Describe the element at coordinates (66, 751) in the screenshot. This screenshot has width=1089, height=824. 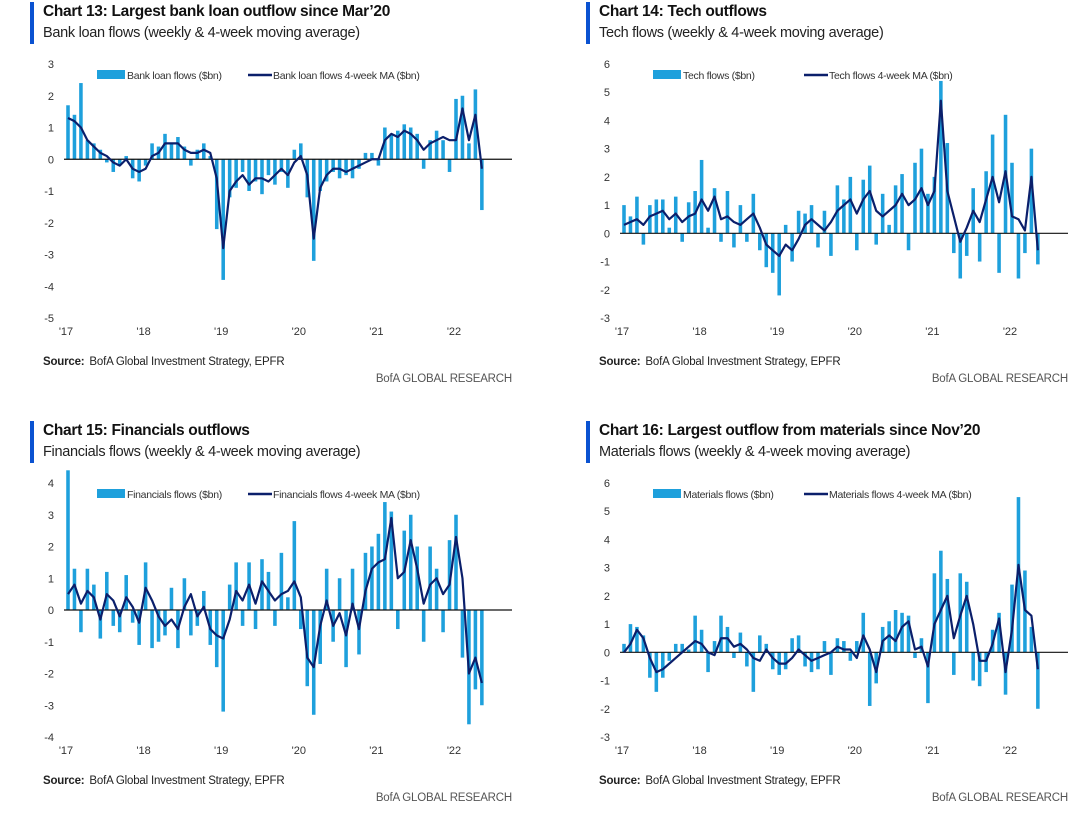
I see `x-tick-label: '17` at that location.